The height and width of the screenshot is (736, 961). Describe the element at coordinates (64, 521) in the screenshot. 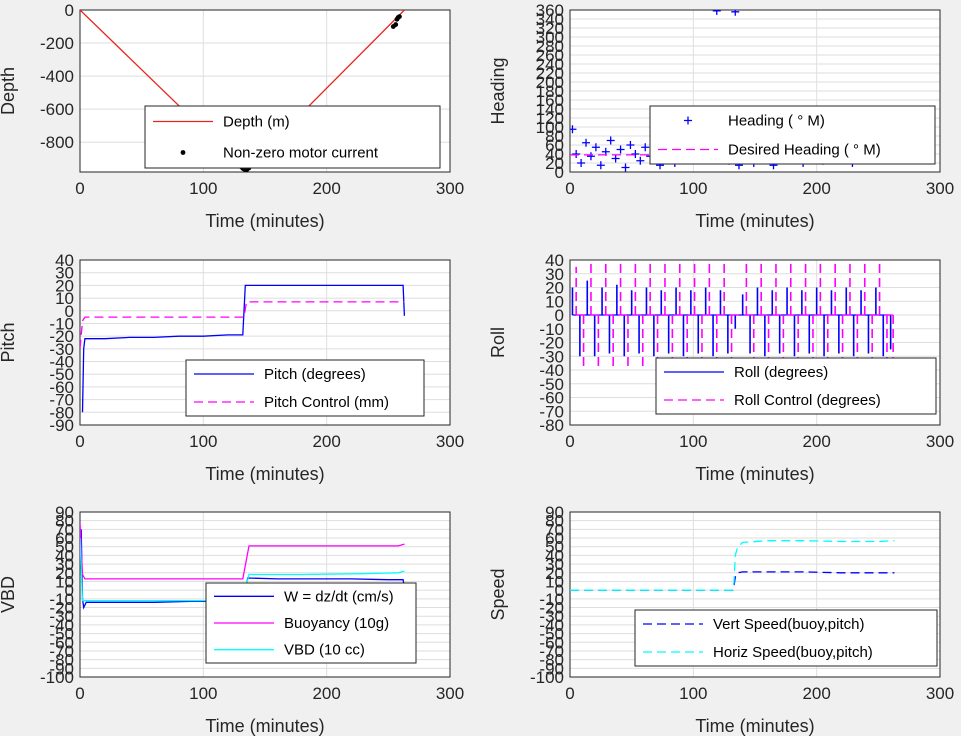

I see `y-tick-label: 80` at that location.